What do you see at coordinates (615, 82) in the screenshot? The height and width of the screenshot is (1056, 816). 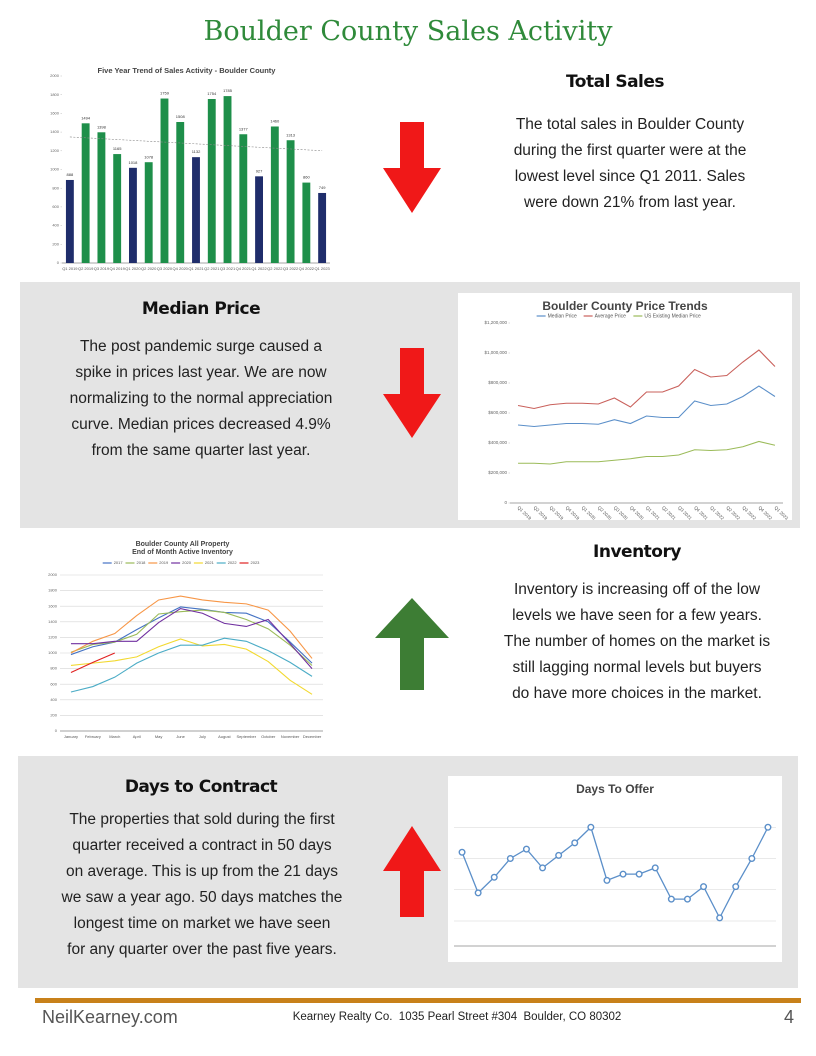 I see `section-heading: Total Sales` at bounding box center [615, 82].